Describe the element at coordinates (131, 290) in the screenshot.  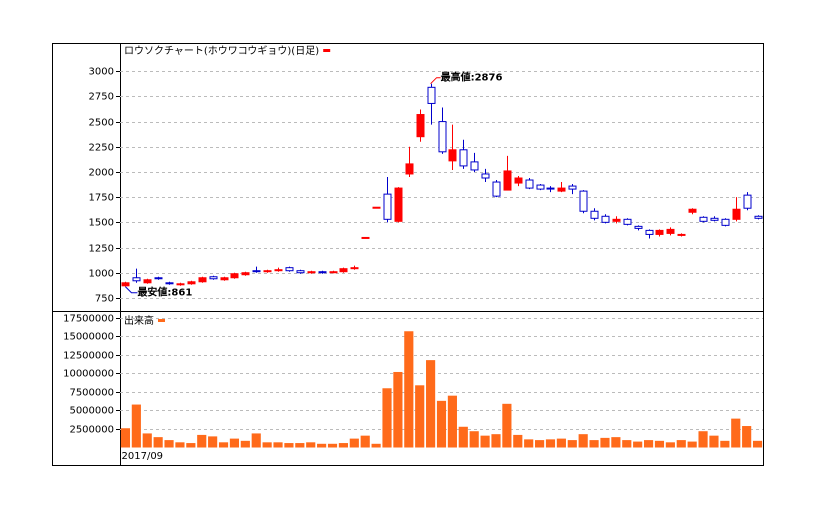
I see `annotation-arrow` at that location.